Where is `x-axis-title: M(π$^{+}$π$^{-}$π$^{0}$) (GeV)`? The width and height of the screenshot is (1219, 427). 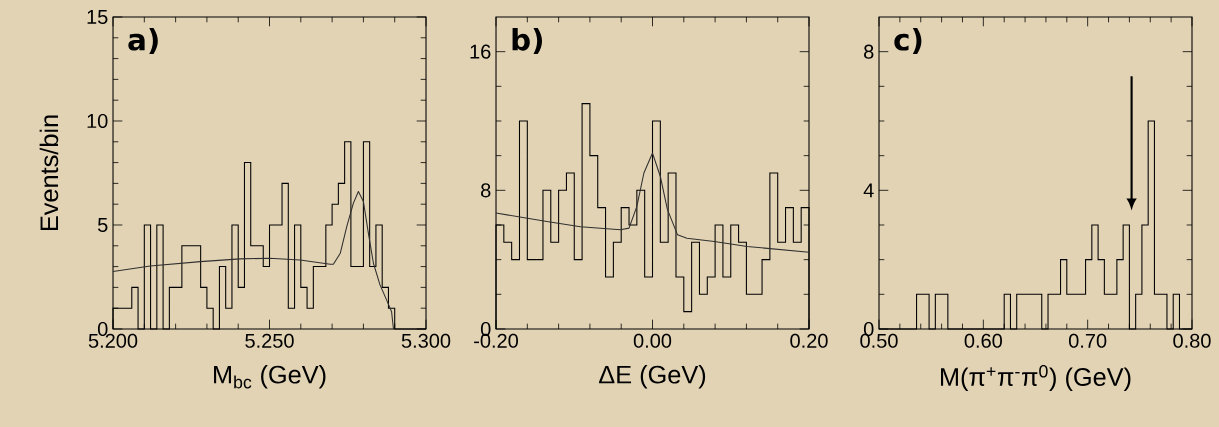 x-axis-title: M(π$^{+}$π$^{-}$π$^{0}$) (GeV) is located at coordinates (1036, 378).